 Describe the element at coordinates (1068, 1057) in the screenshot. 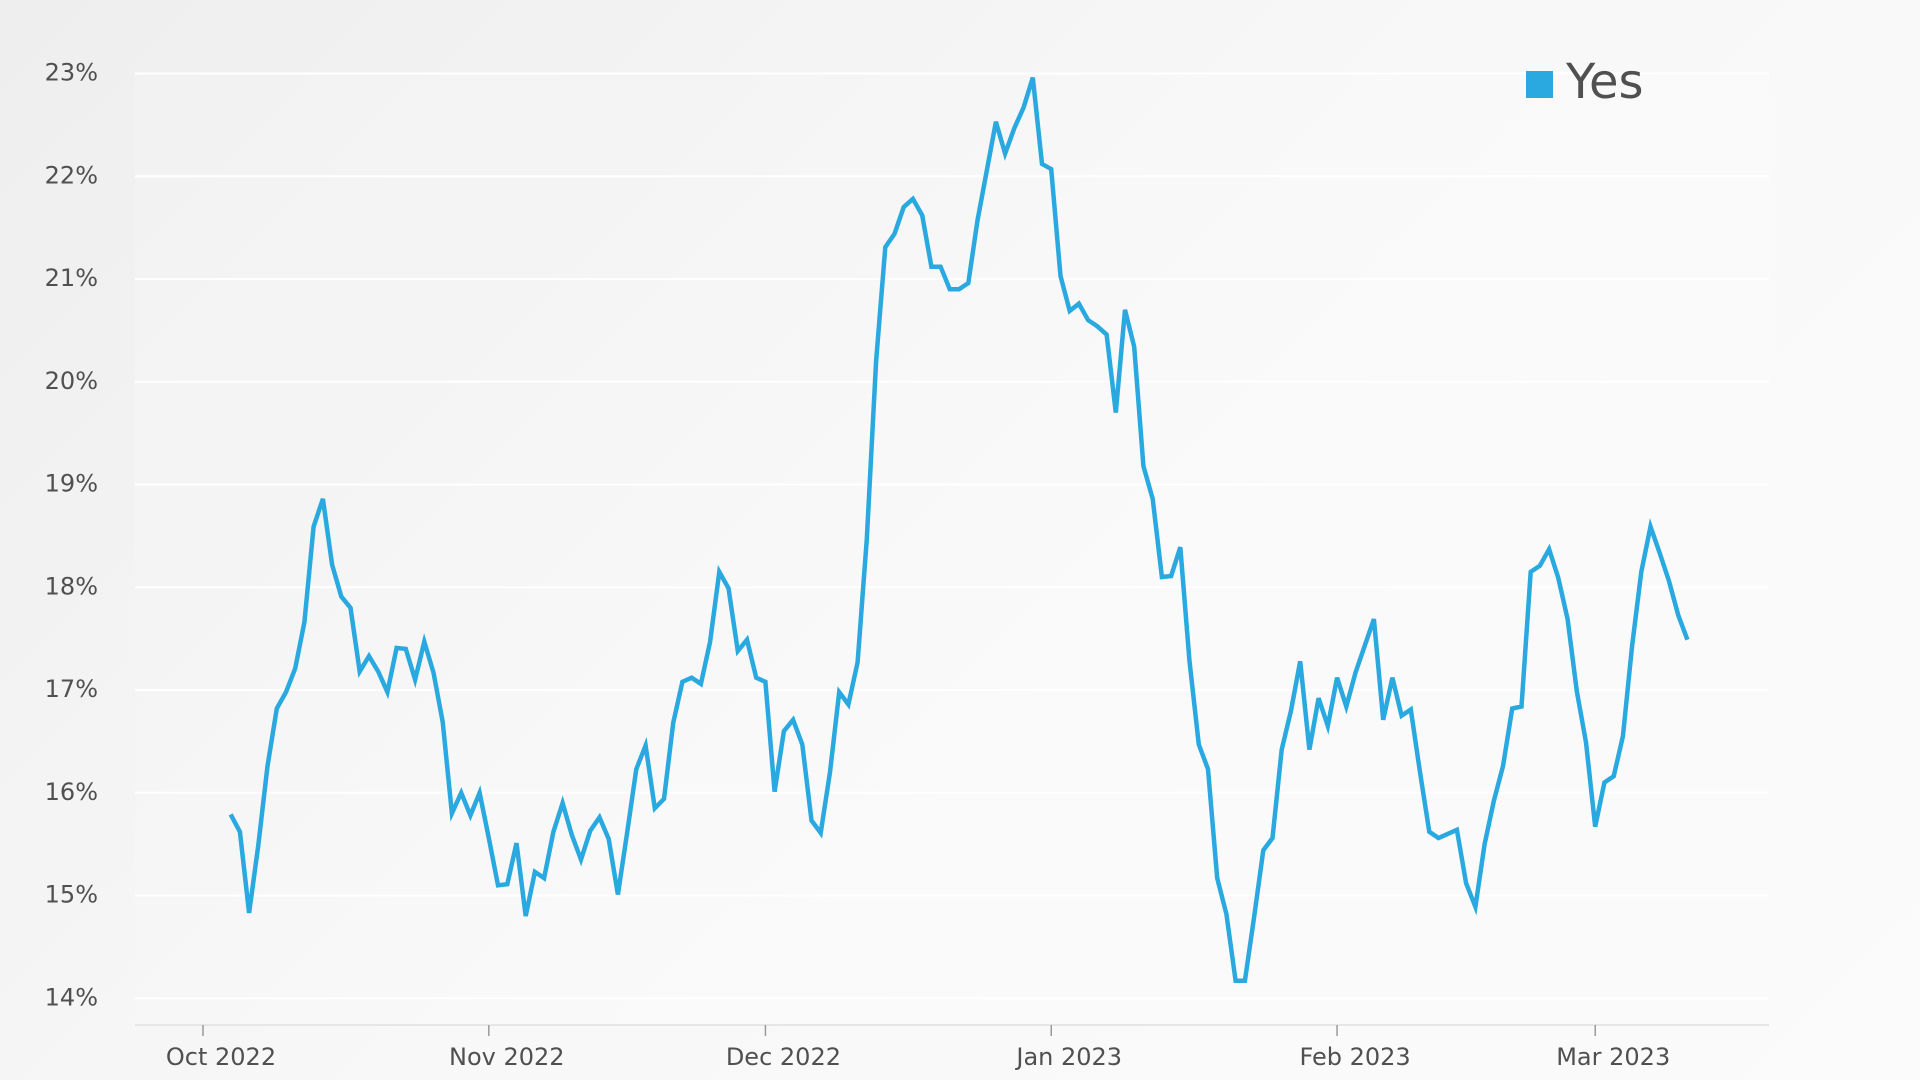

I see `x-tick-label: Jan 2023` at that location.